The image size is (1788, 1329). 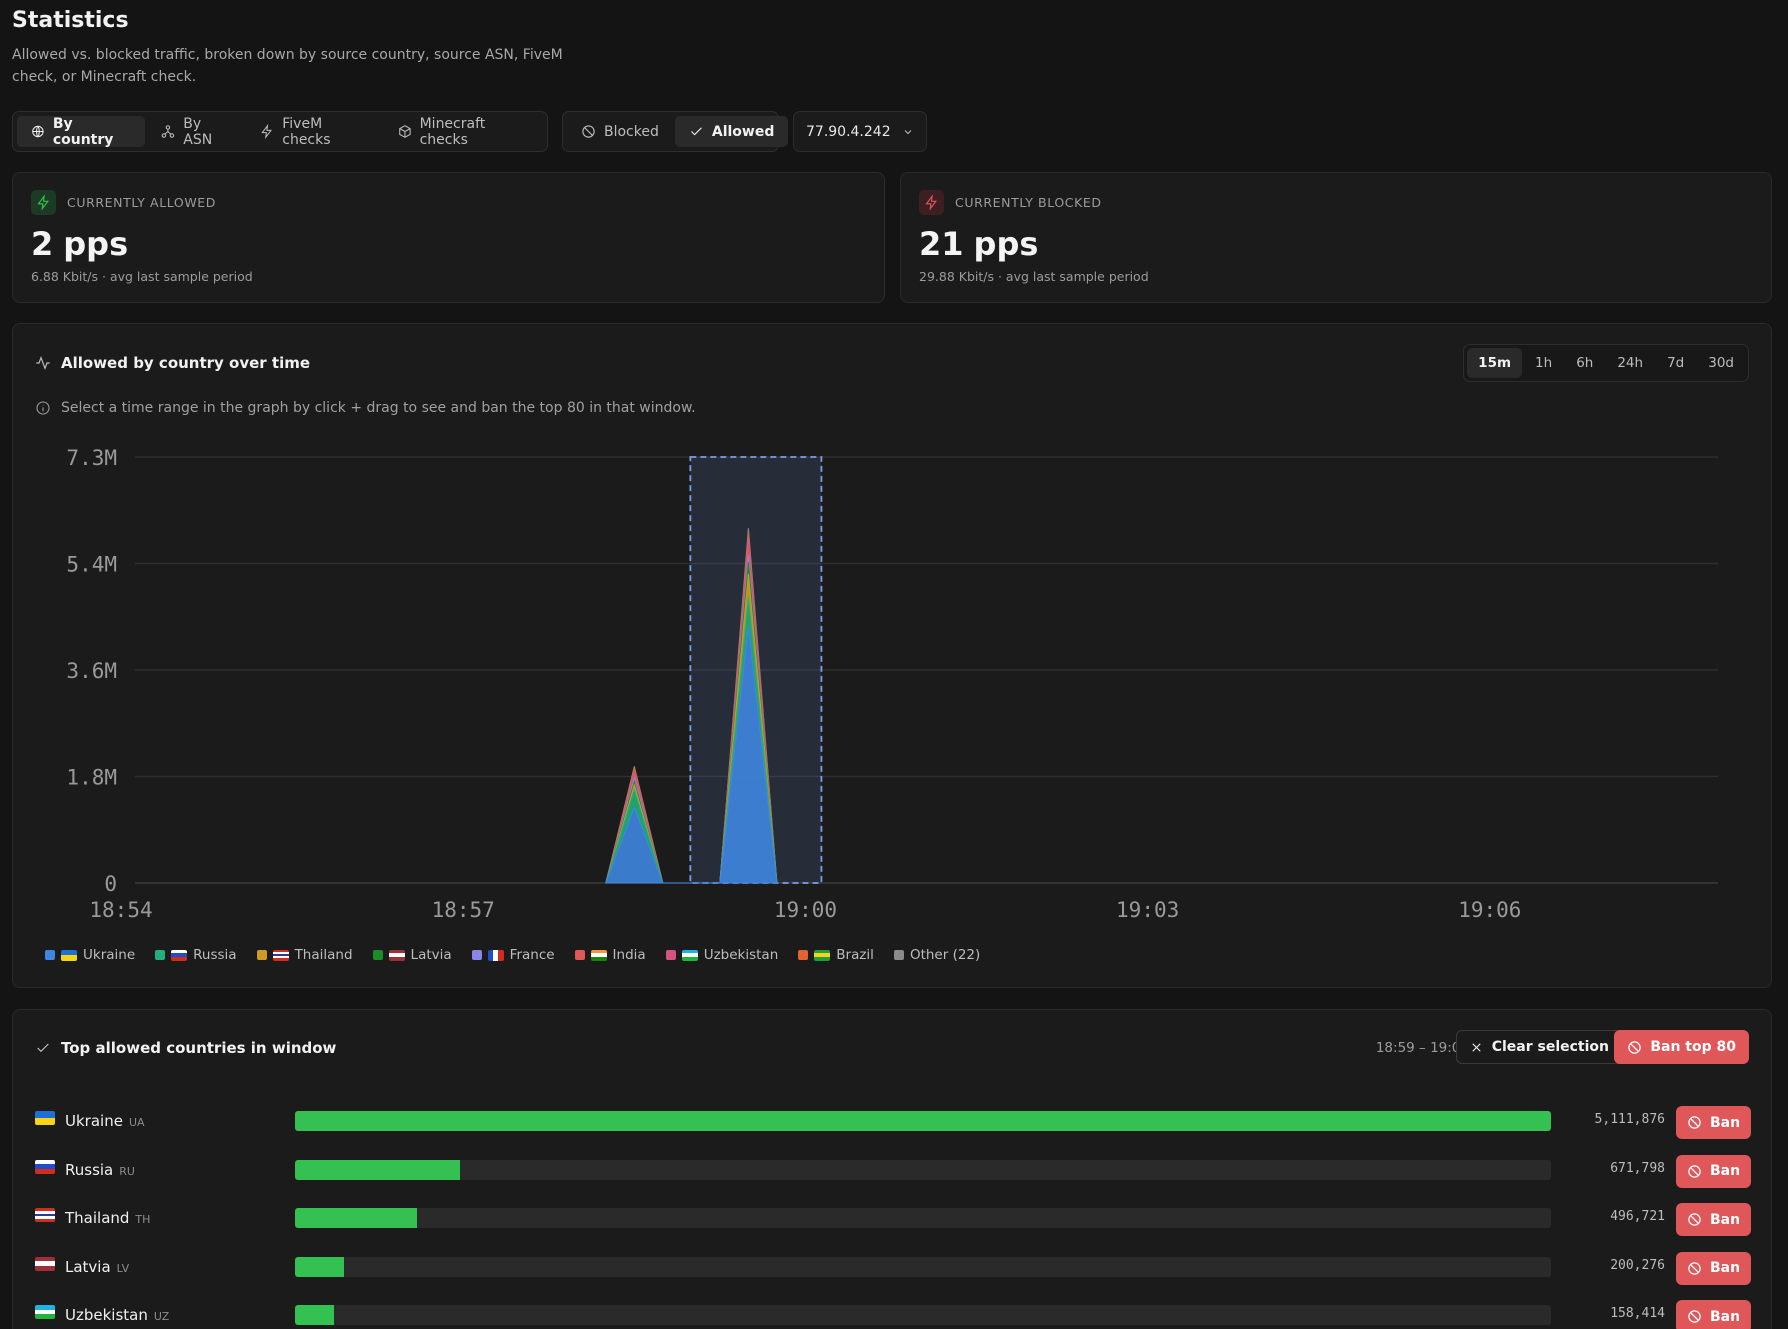 I want to click on legend-item: Uzbekistan, so click(x=722, y=955).